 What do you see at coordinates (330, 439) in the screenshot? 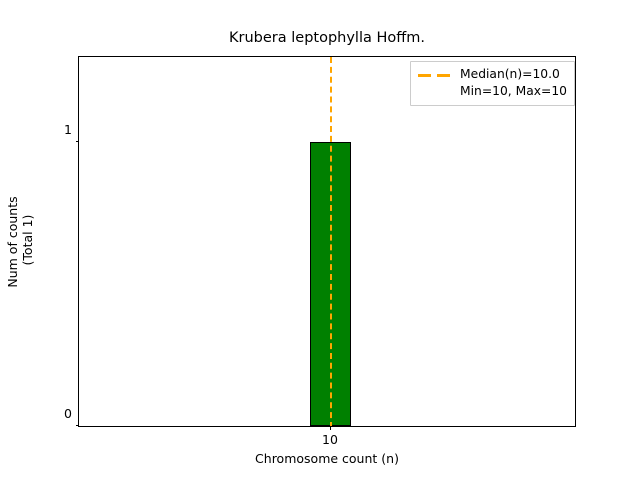
I see `xtick-label-10: 10` at bounding box center [330, 439].